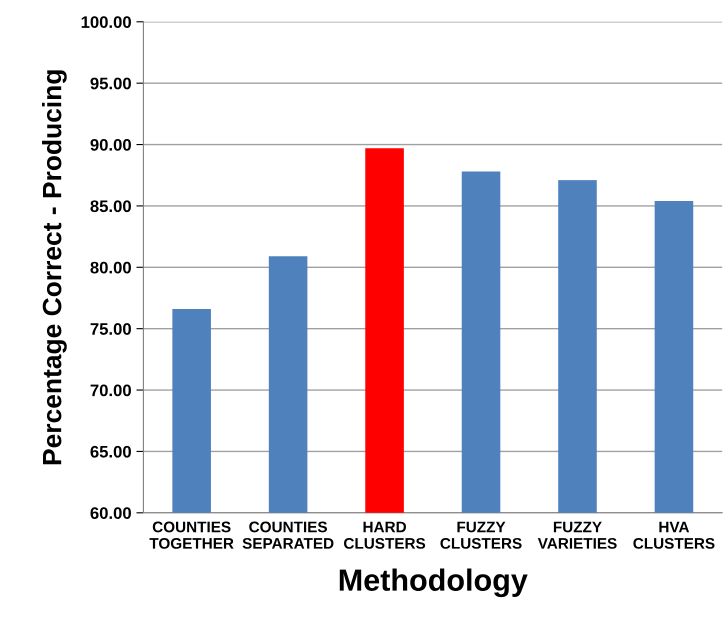 This screenshot has width=728, height=641. Describe the element at coordinates (106, 22) in the screenshot. I see `y-tick-label: 100.00` at that location.